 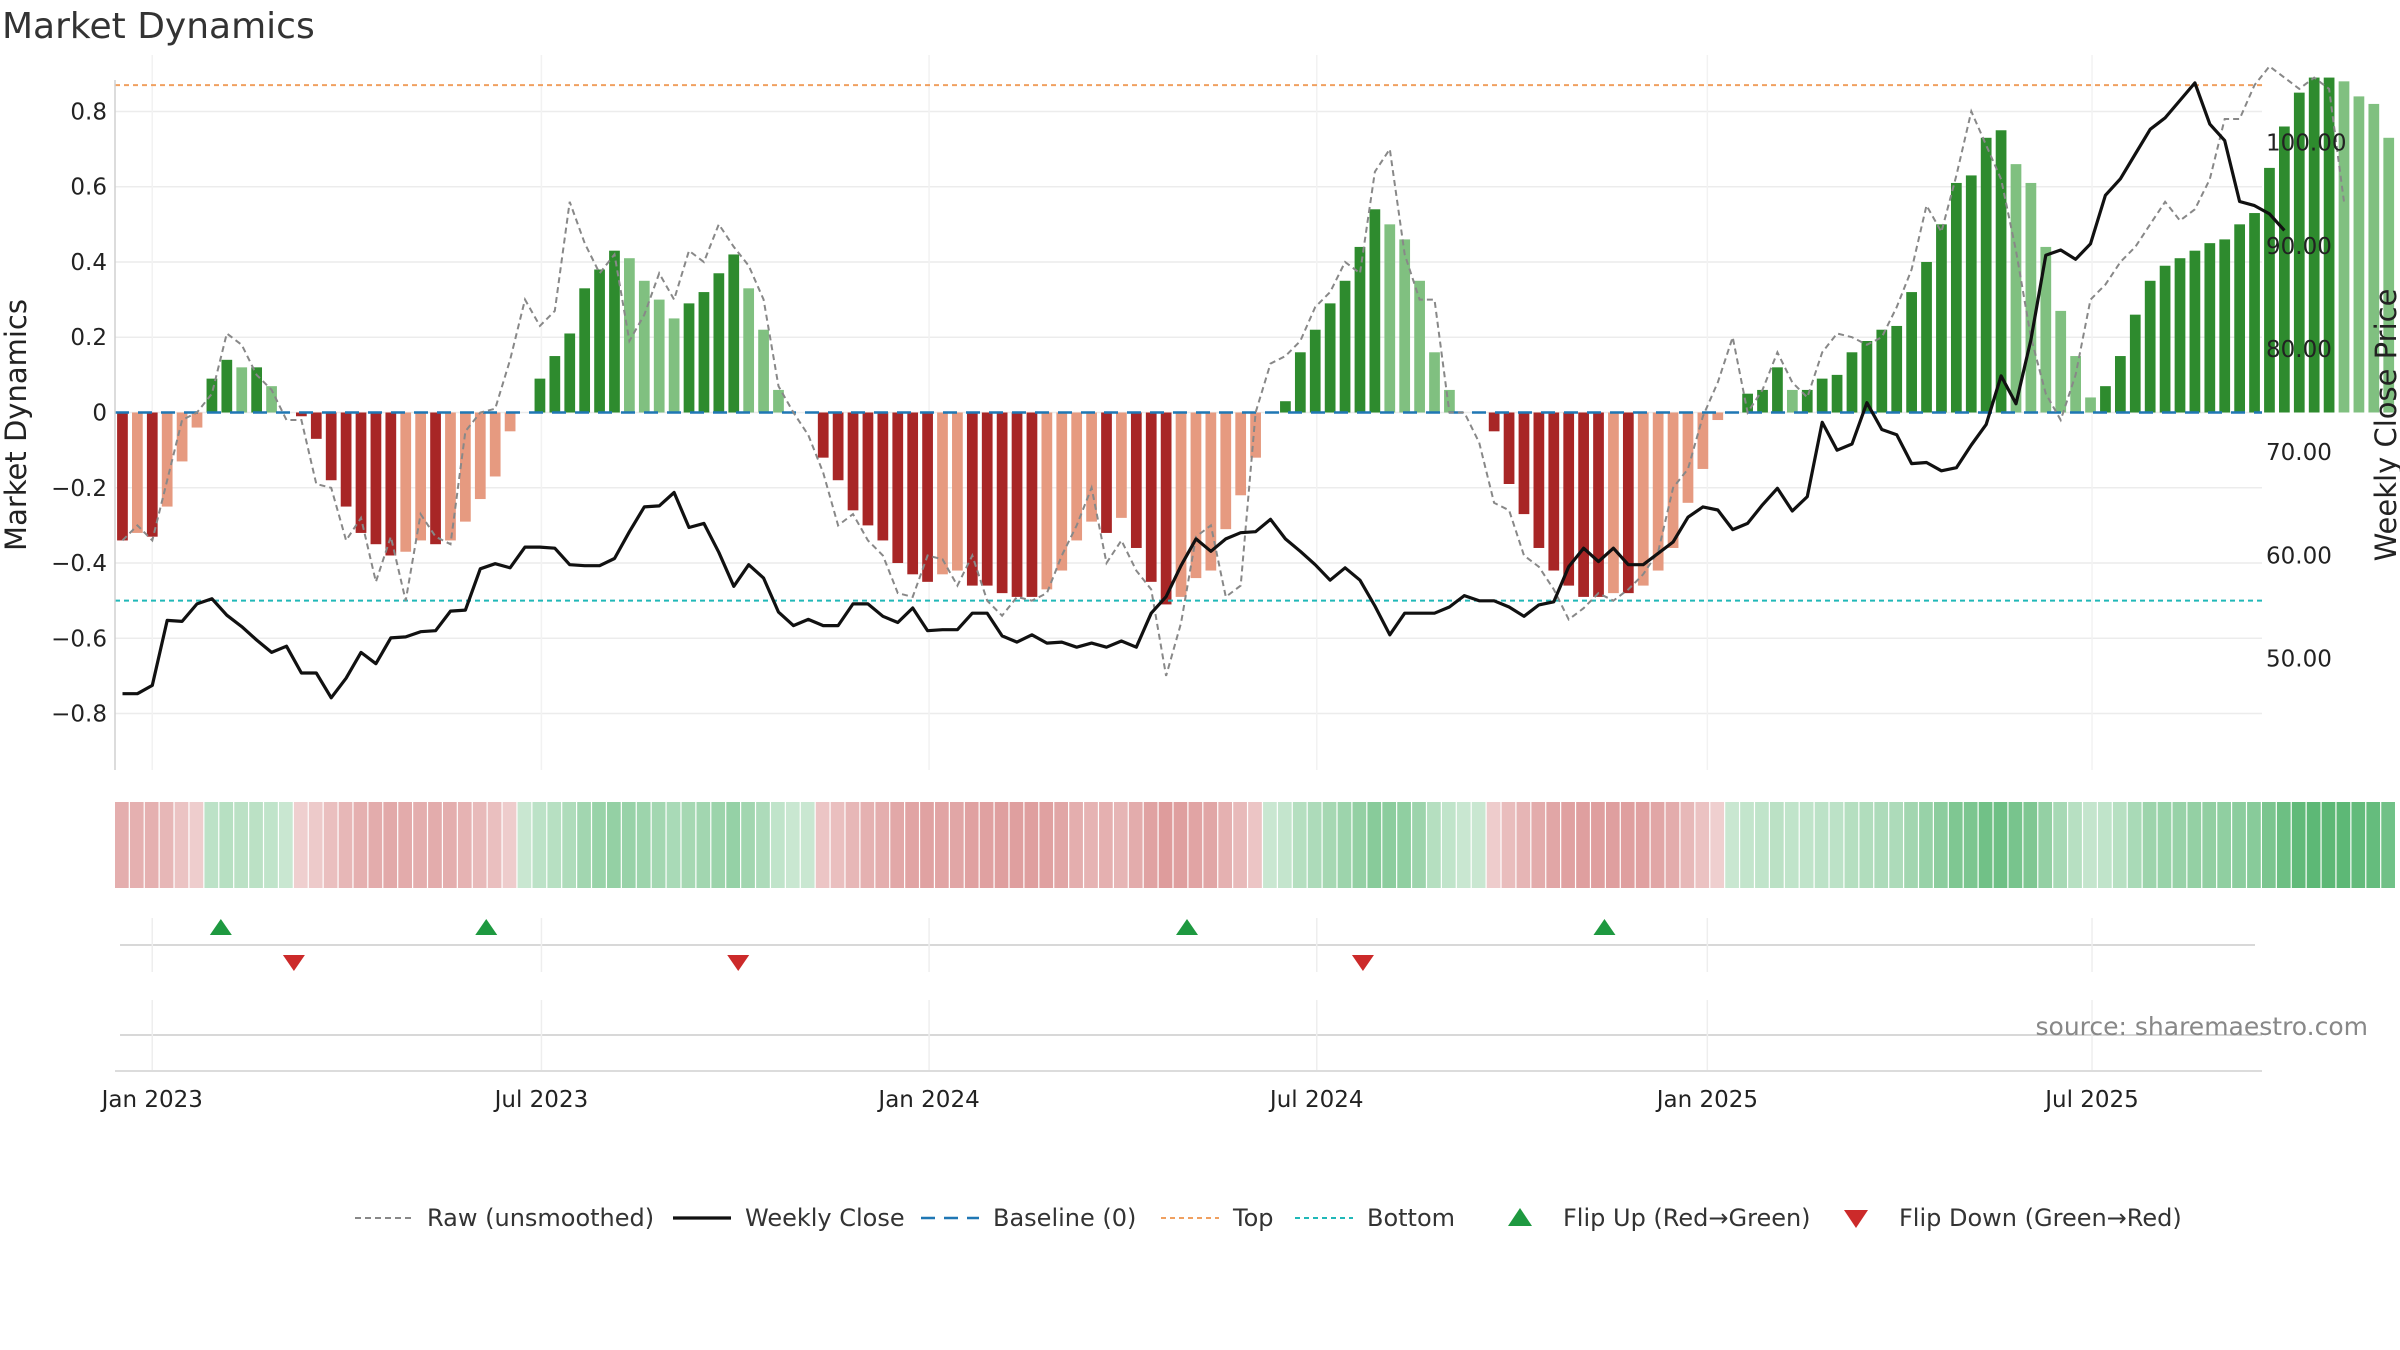 What do you see at coordinates (1687, 1218) in the screenshot?
I see `legend-label-flip_up: Flip Up (Red→Green)` at bounding box center [1687, 1218].